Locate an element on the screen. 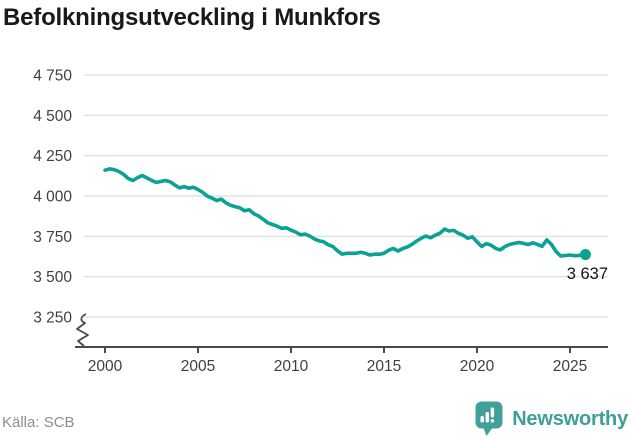  y-axis-label: 3 750 is located at coordinates (52, 237).